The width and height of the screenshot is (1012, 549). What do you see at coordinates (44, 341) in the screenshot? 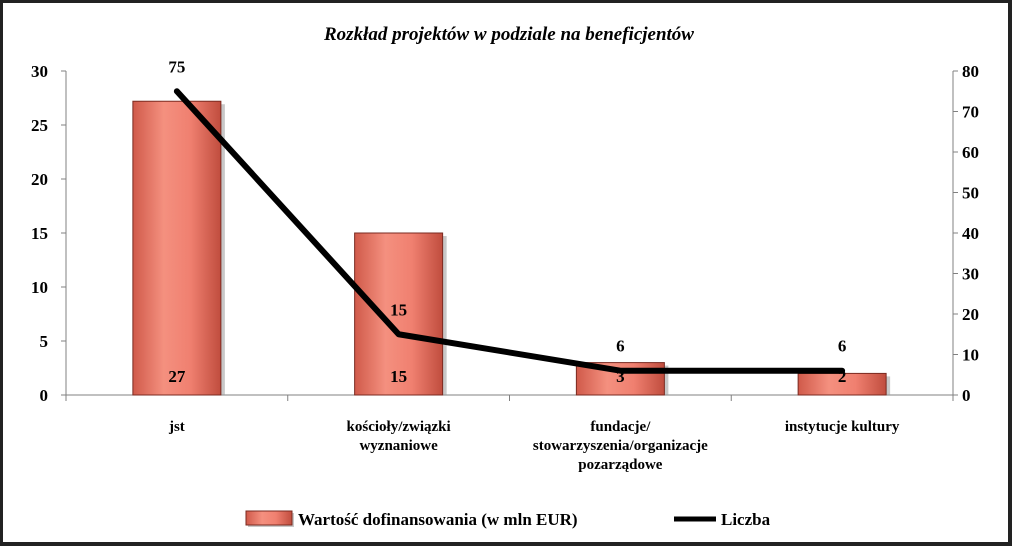
I see `y-left-tick-label: 5` at bounding box center [44, 341].